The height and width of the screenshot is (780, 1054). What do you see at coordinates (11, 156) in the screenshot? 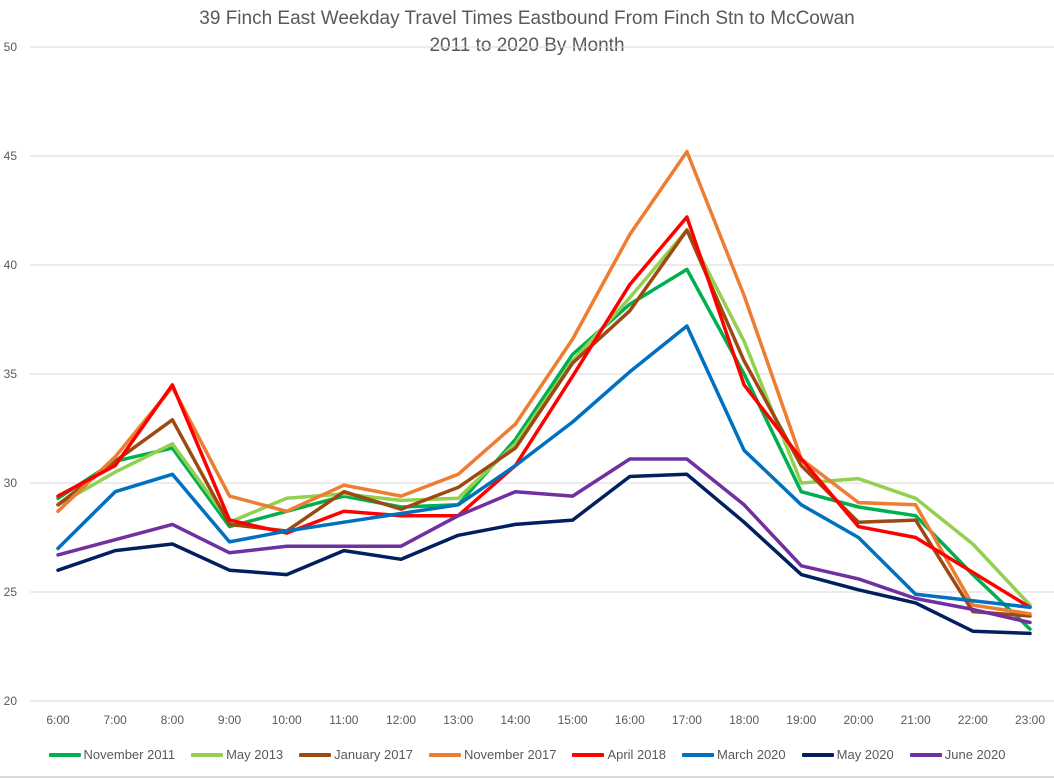
I see `y-tick-label: 45` at bounding box center [11, 156].